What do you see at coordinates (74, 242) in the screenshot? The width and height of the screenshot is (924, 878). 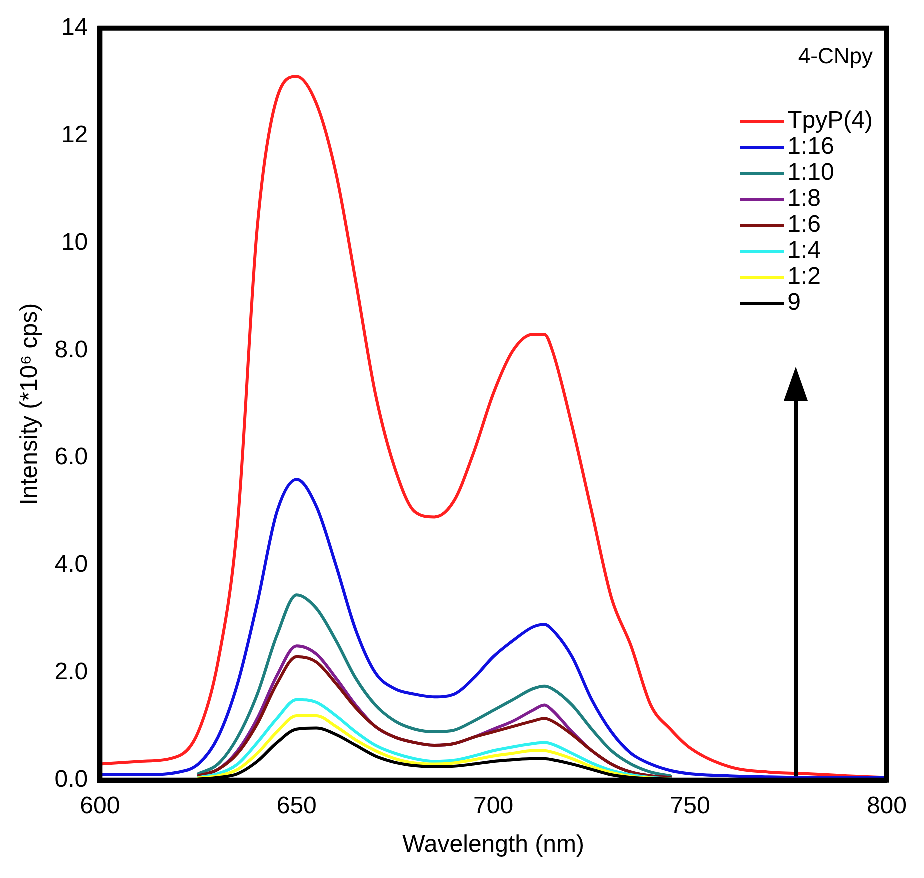 I see `y-tick-label: 10` at bounding box center [74, 242].